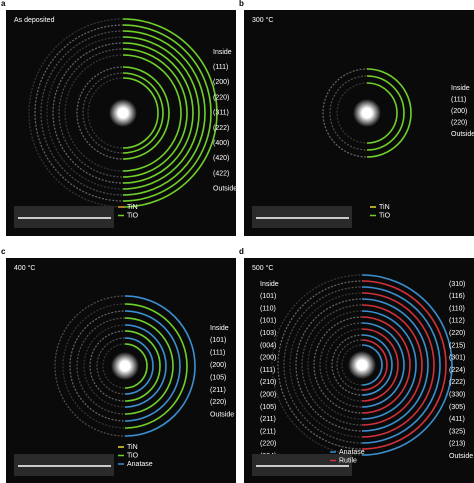  Describe the element at coordinates (262, 268) in the screenshot. I see `panel-title: 500 °C` at that location.